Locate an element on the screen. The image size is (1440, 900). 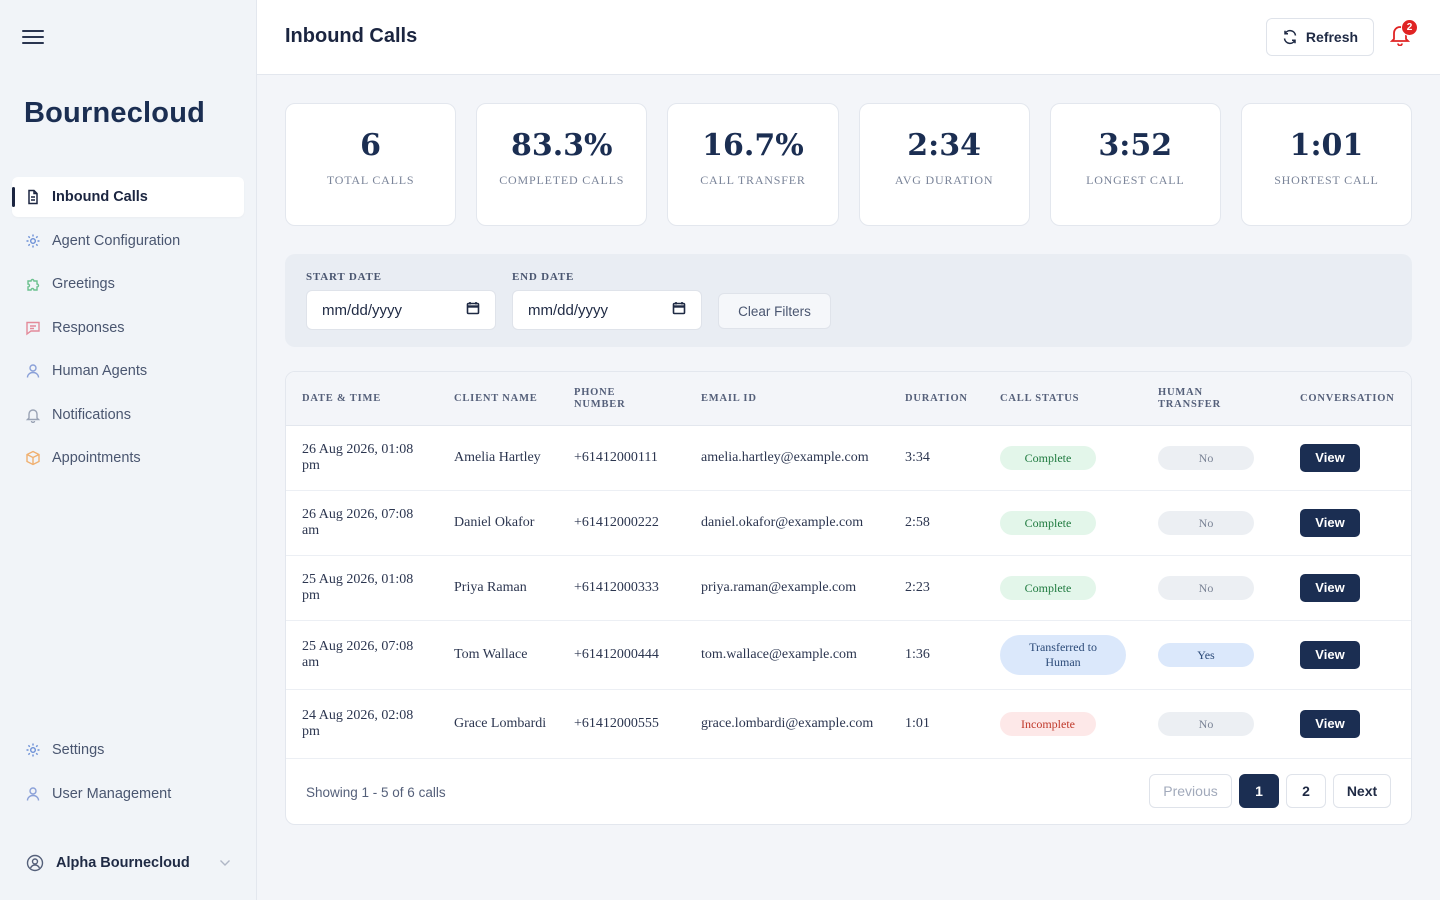
cell-phone: +61412000555 is located at coordinates (616, 723).